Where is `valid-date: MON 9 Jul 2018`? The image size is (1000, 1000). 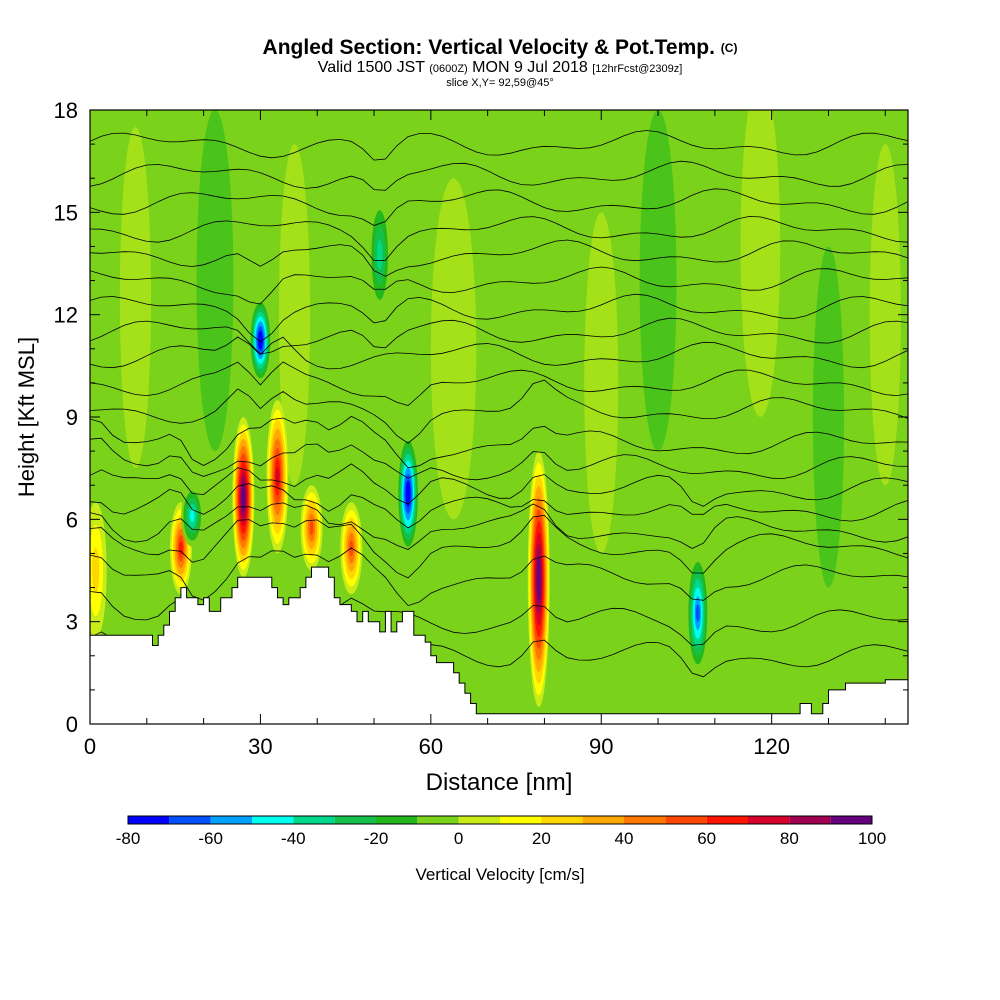 valid-date: MON 9 Jul 2018 is located at coordinates (530, 67).